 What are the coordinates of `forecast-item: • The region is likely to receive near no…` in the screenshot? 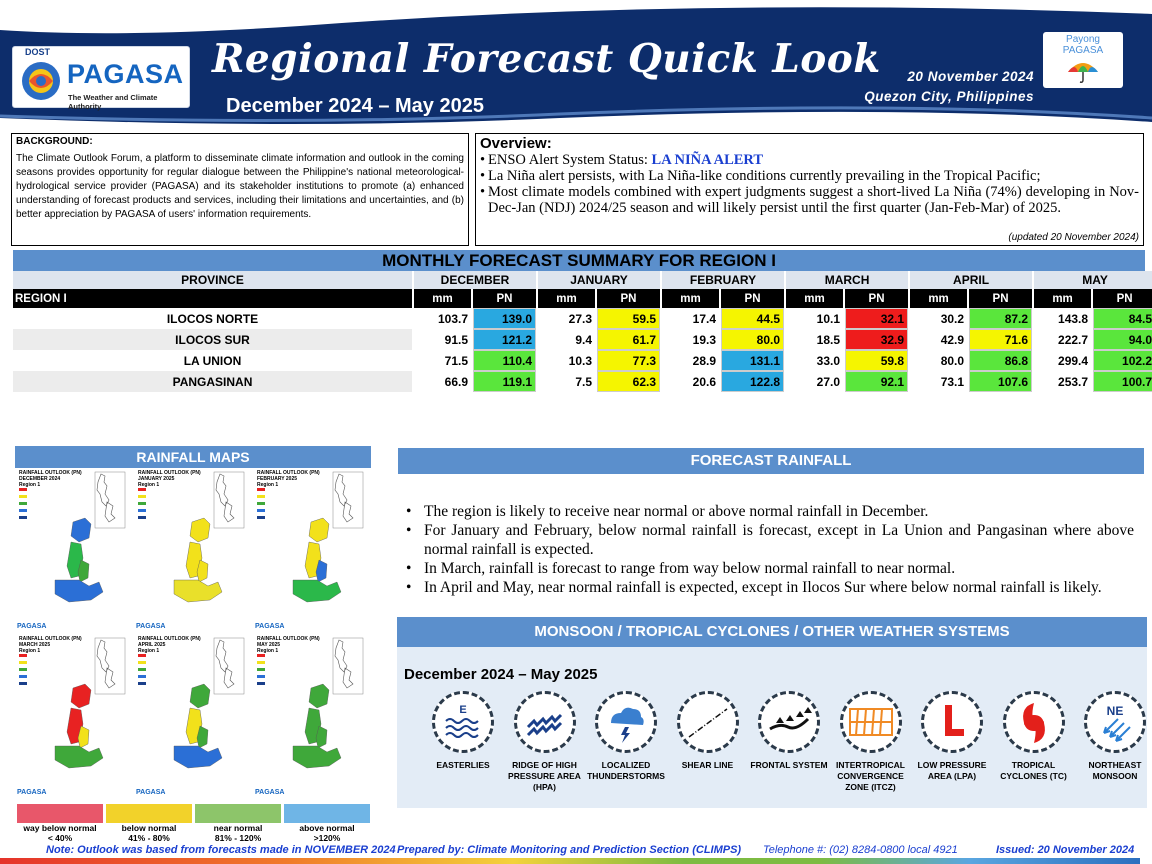 It's located at (667, 511).